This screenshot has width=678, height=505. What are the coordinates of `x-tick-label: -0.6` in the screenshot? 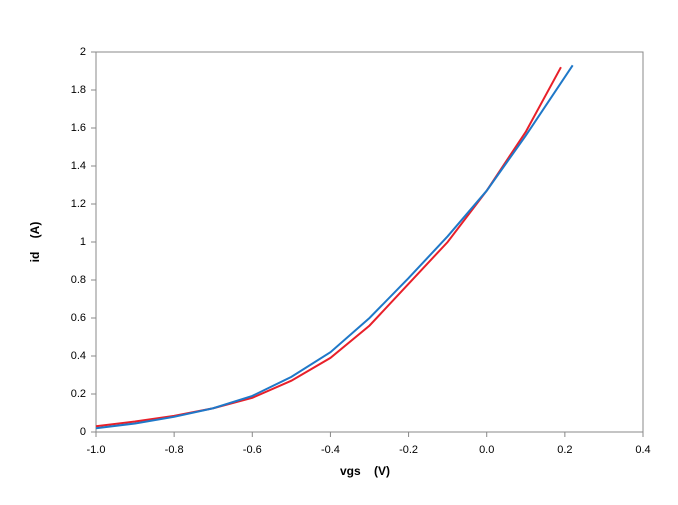 It's located at (252, 450).